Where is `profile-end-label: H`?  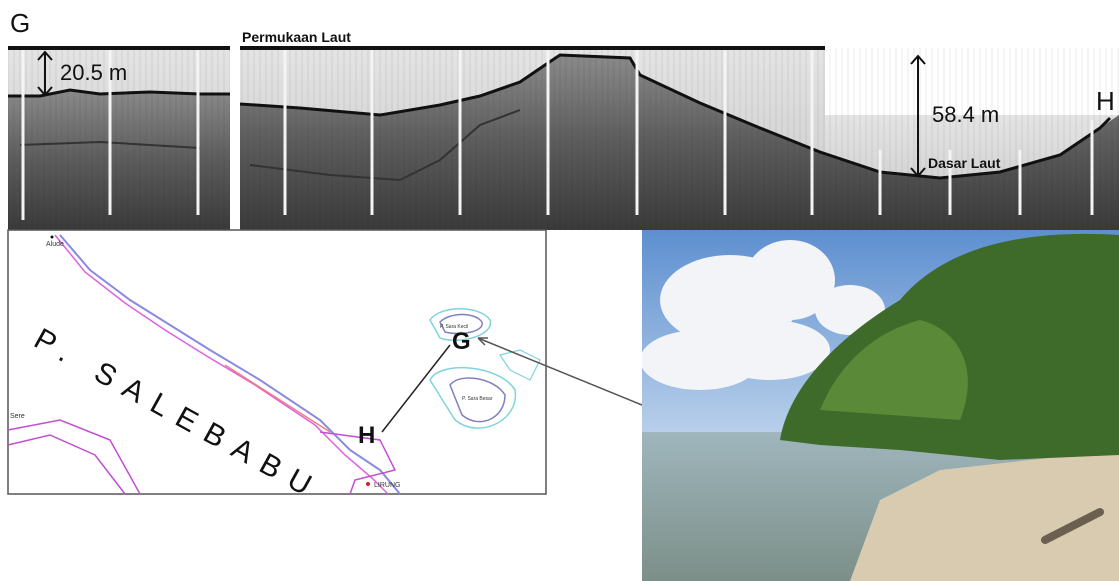 profile-end-label: H is located at coordinates (1105, 101).